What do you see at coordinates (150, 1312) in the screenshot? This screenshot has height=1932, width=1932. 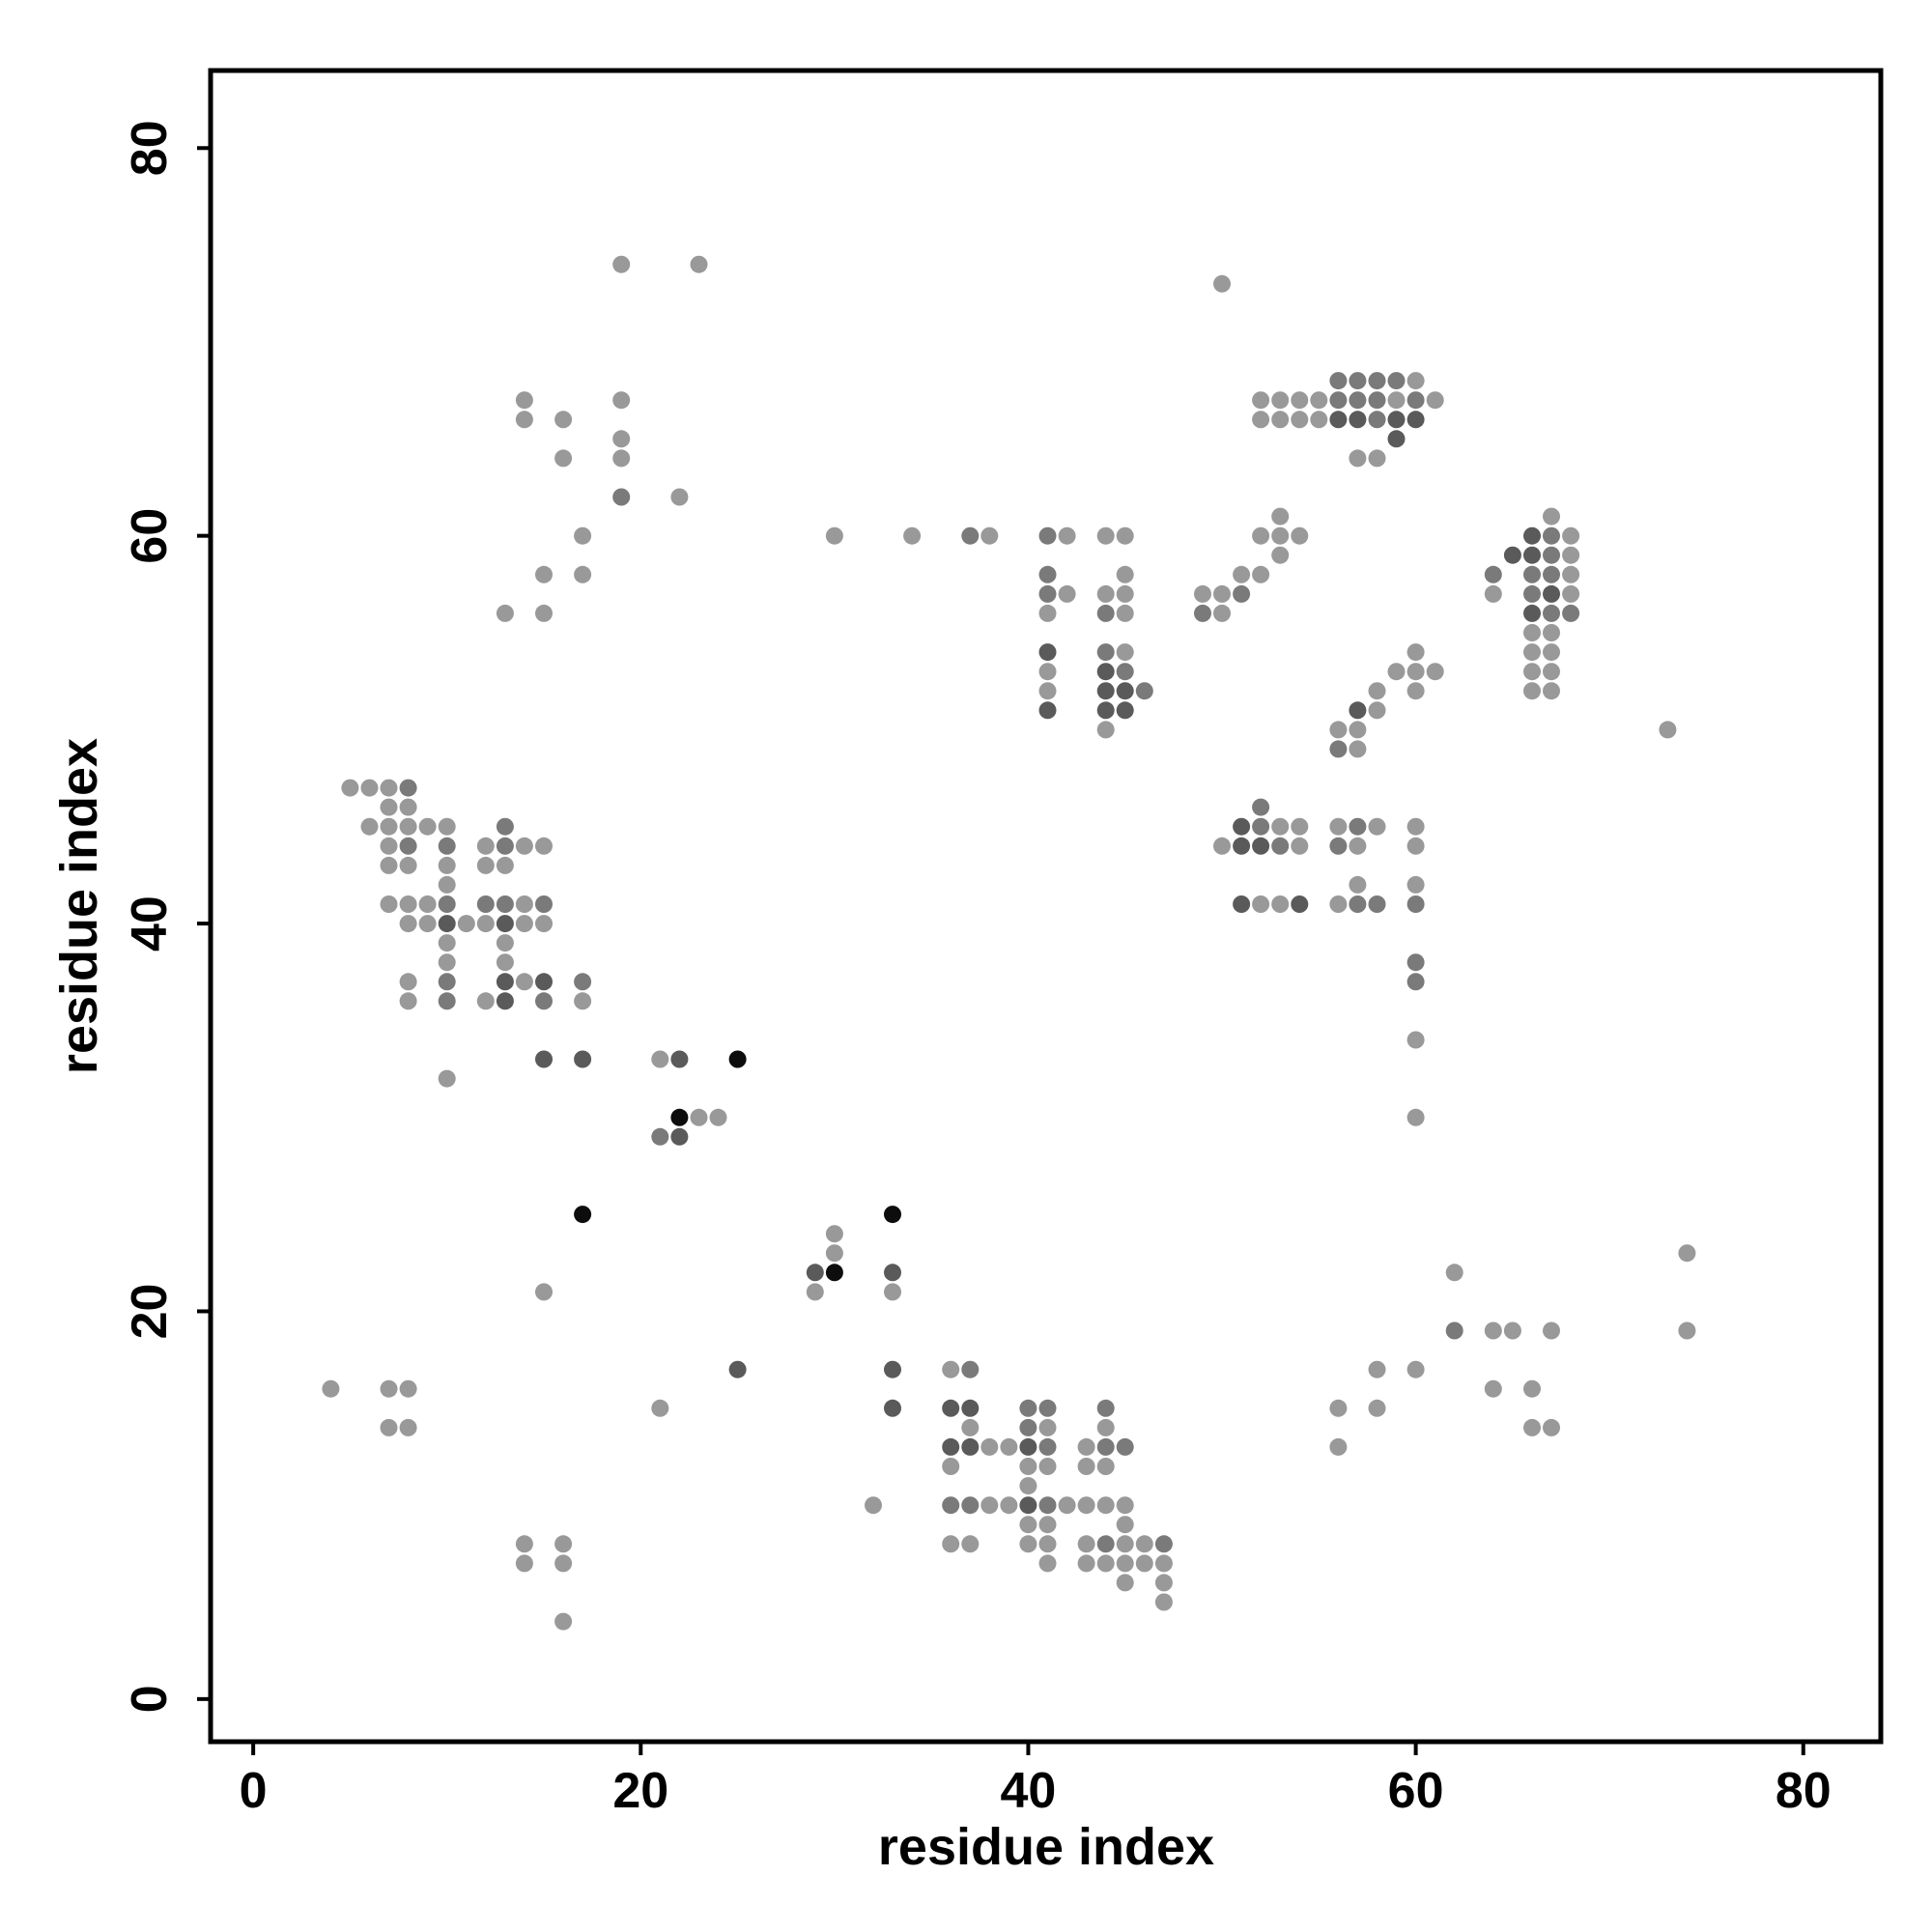 I see `y-tick-label-20: 20` at bounding box center [150, 1312].